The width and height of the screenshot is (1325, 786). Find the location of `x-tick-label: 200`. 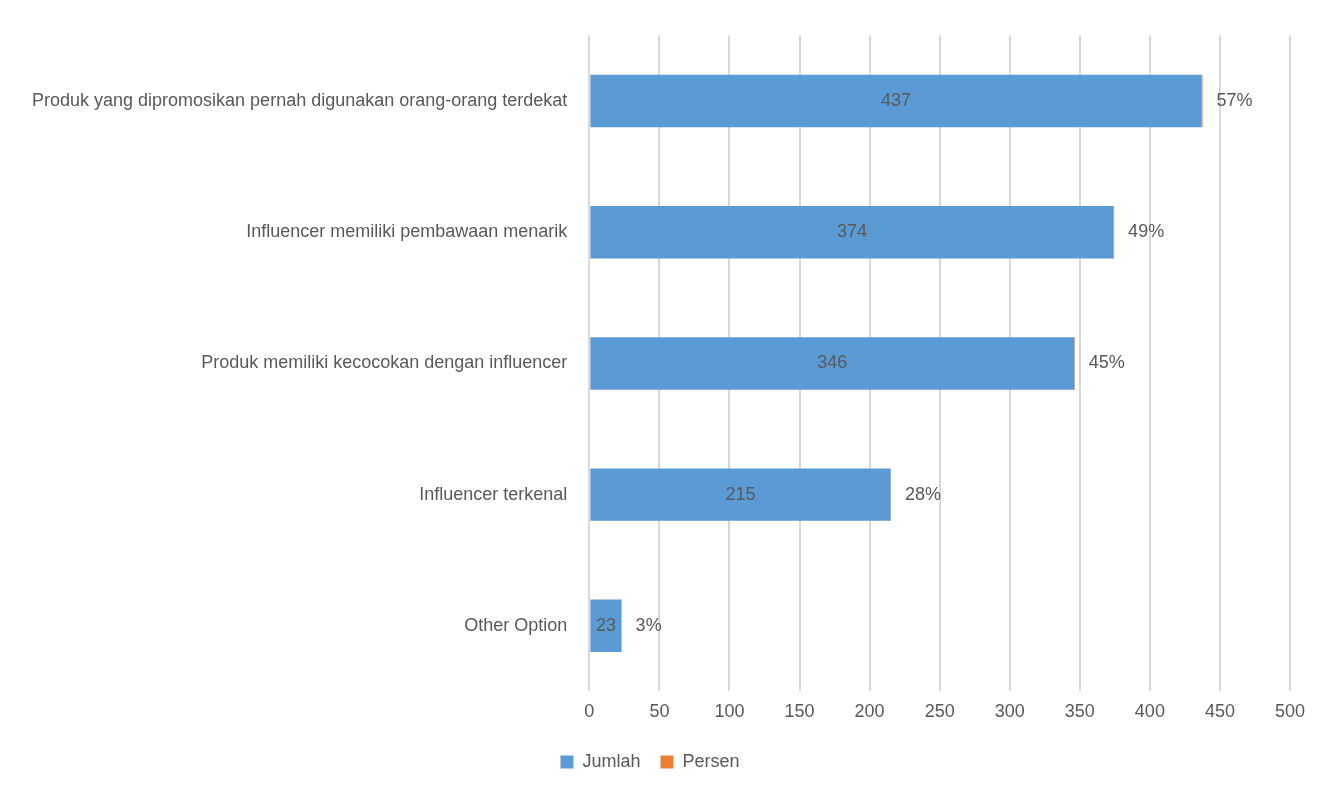

x-tick-label: 200 is located at coordinates (869, 711).